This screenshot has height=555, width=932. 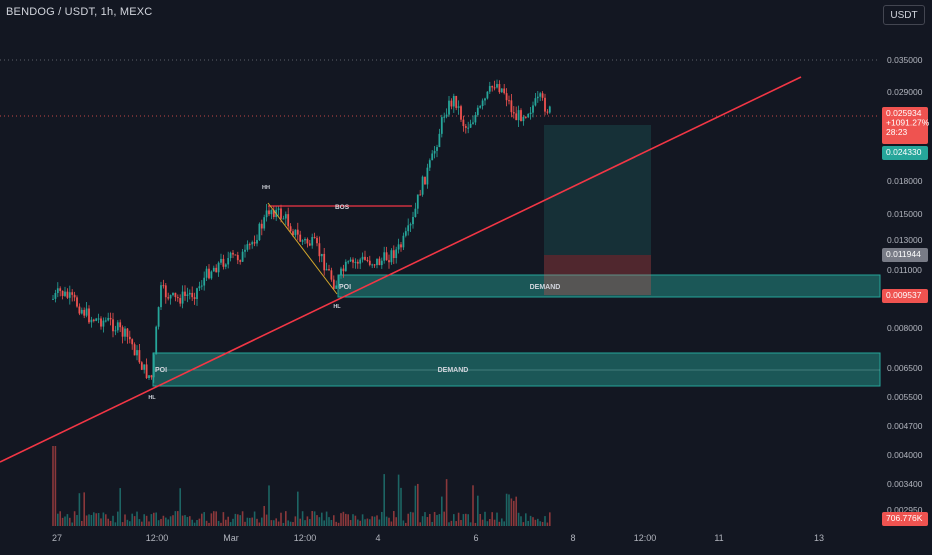 What do you see at coordinates (377, 538) in the screenshot?
I see `time-tick-label: 4` at bounding box center [377, 538].